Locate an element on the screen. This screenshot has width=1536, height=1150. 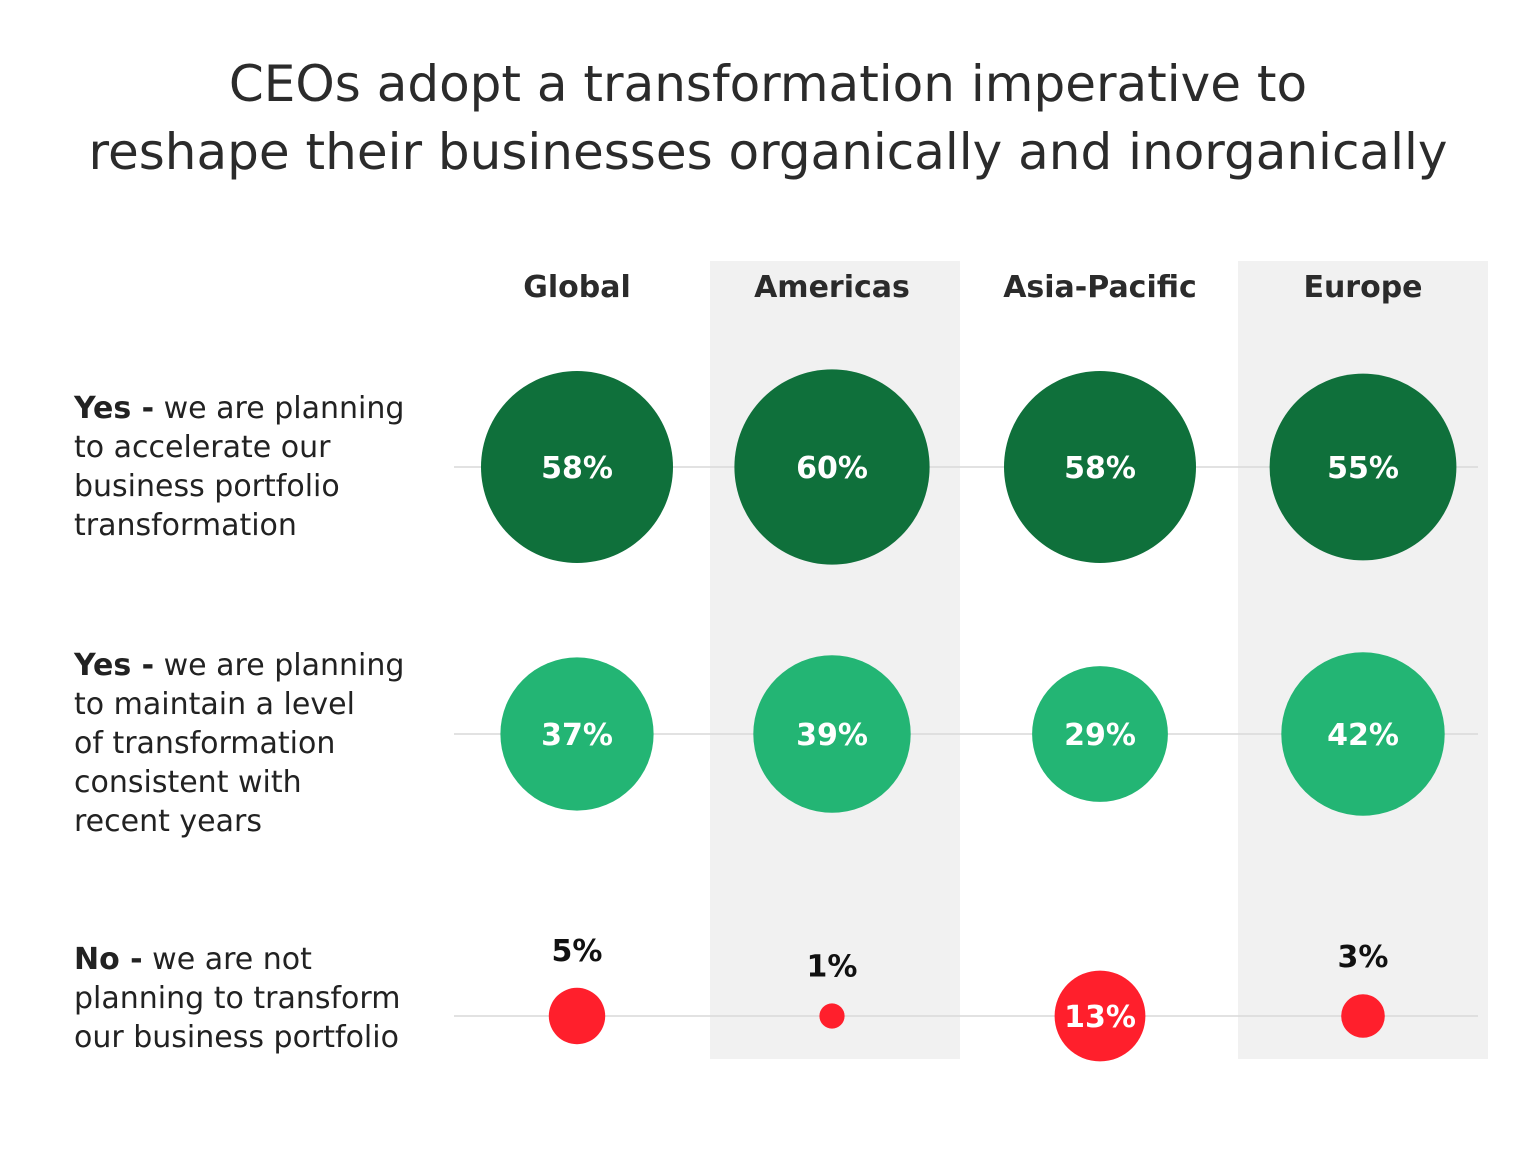
row-label-line: recent years is located at coordinates (168, 821).